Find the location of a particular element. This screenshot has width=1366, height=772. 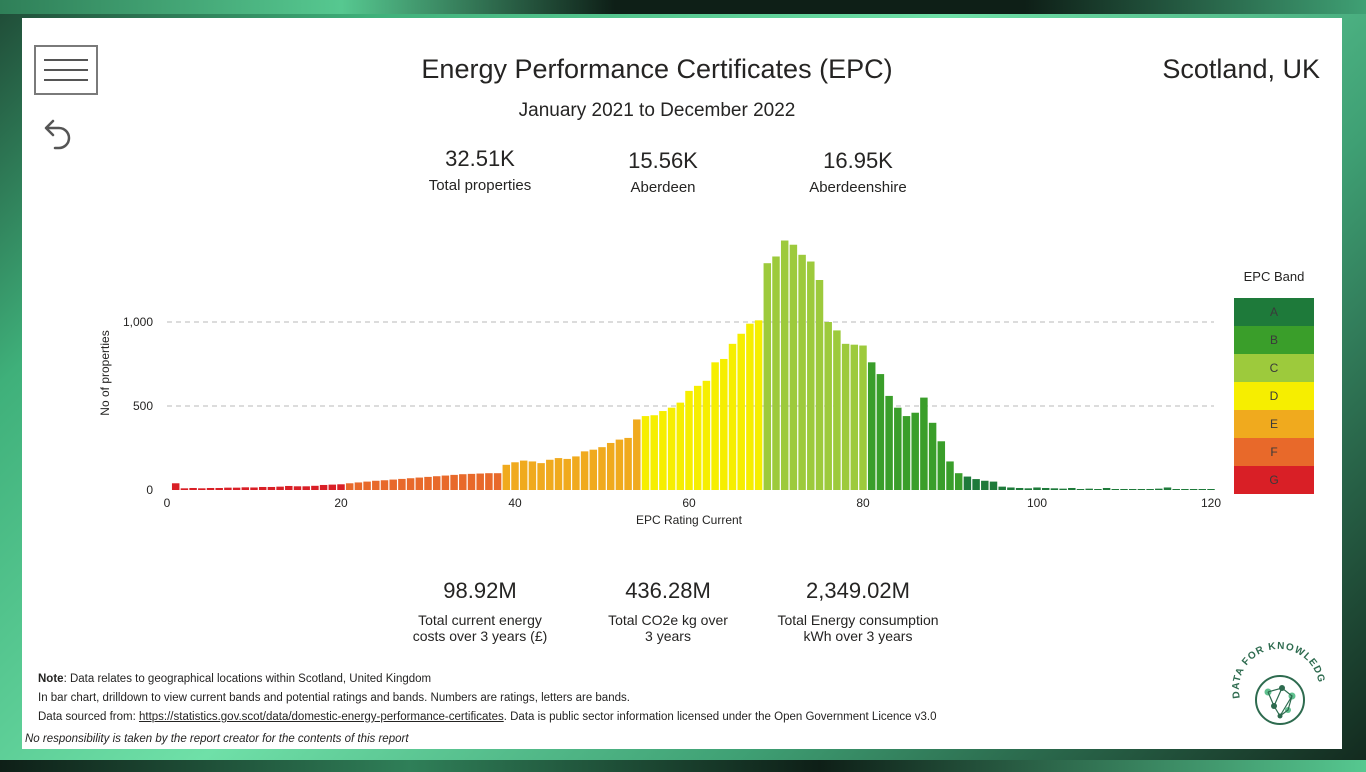

legend-item-d: D is located at coordinates (1274, 396).